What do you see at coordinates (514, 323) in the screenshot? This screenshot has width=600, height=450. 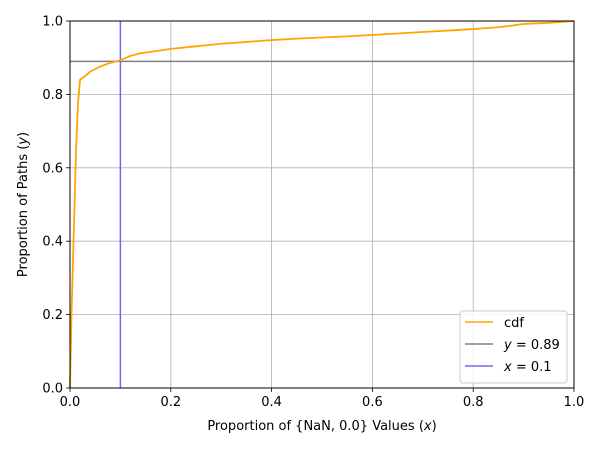 I see `legend-label-cdf: cdf` at bounding box center [514, 323].